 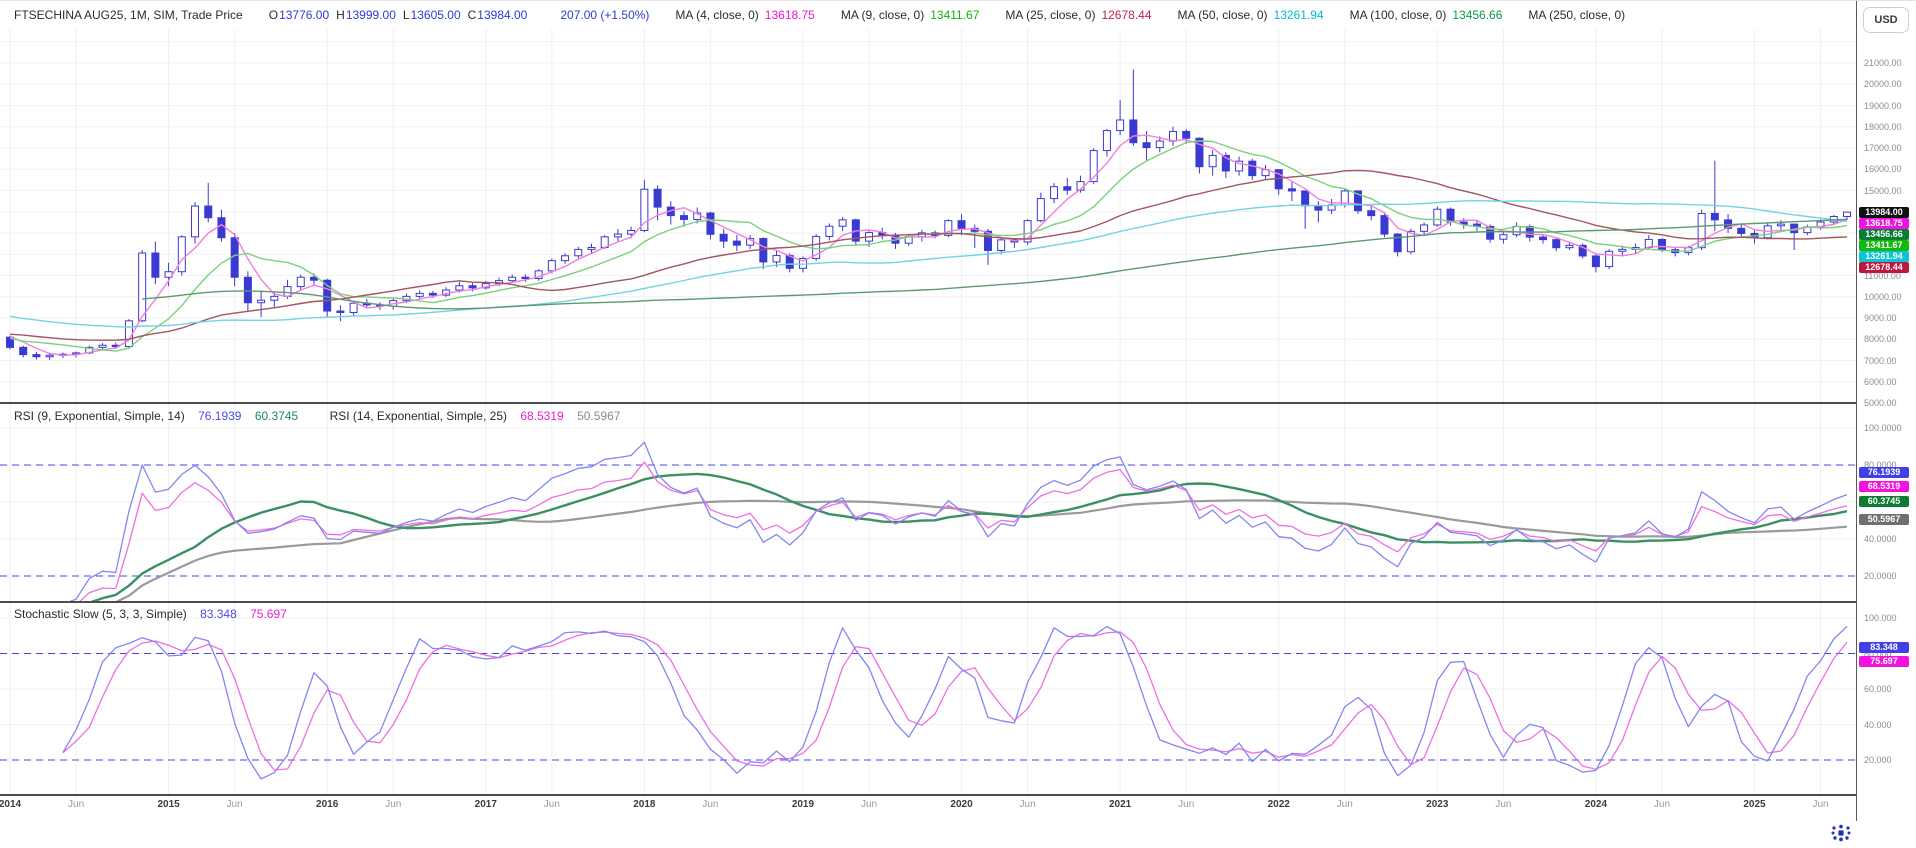 What do you see at coordinates (1880, 339) in the screenshot?
I see `price-tick: 8000.00` at bounding box center [1880, 339].